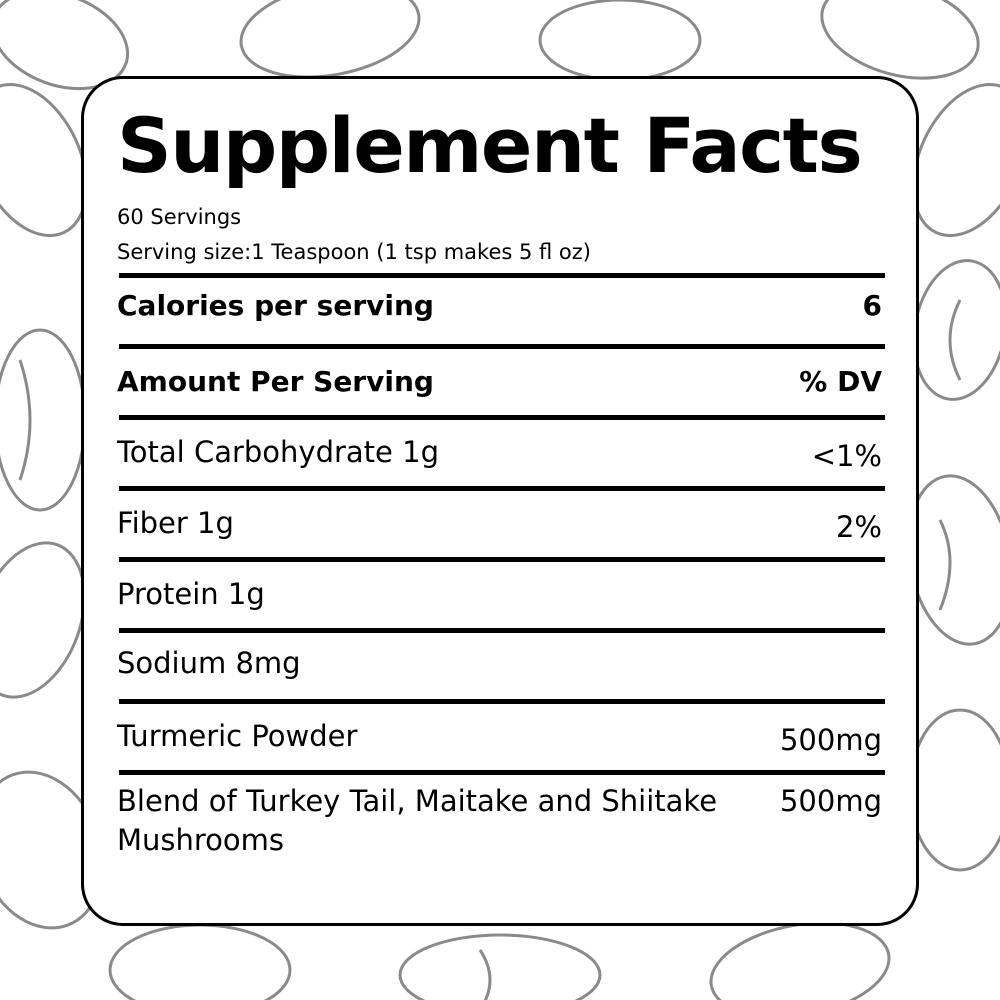  I want to click on calories-label: Calories per serving, so click(275, 305).